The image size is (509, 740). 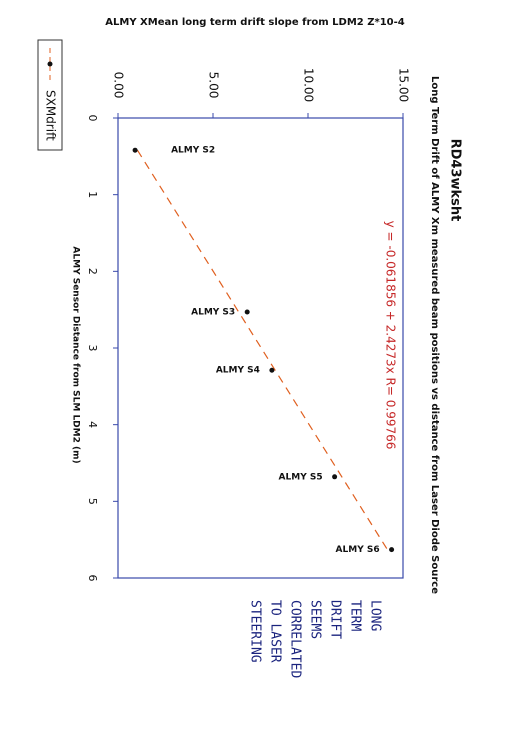 What do you see at coordinates (119, 85) in the screenshot?
I see `y-tick-label: 0.00` at bounding box center [119, 85].